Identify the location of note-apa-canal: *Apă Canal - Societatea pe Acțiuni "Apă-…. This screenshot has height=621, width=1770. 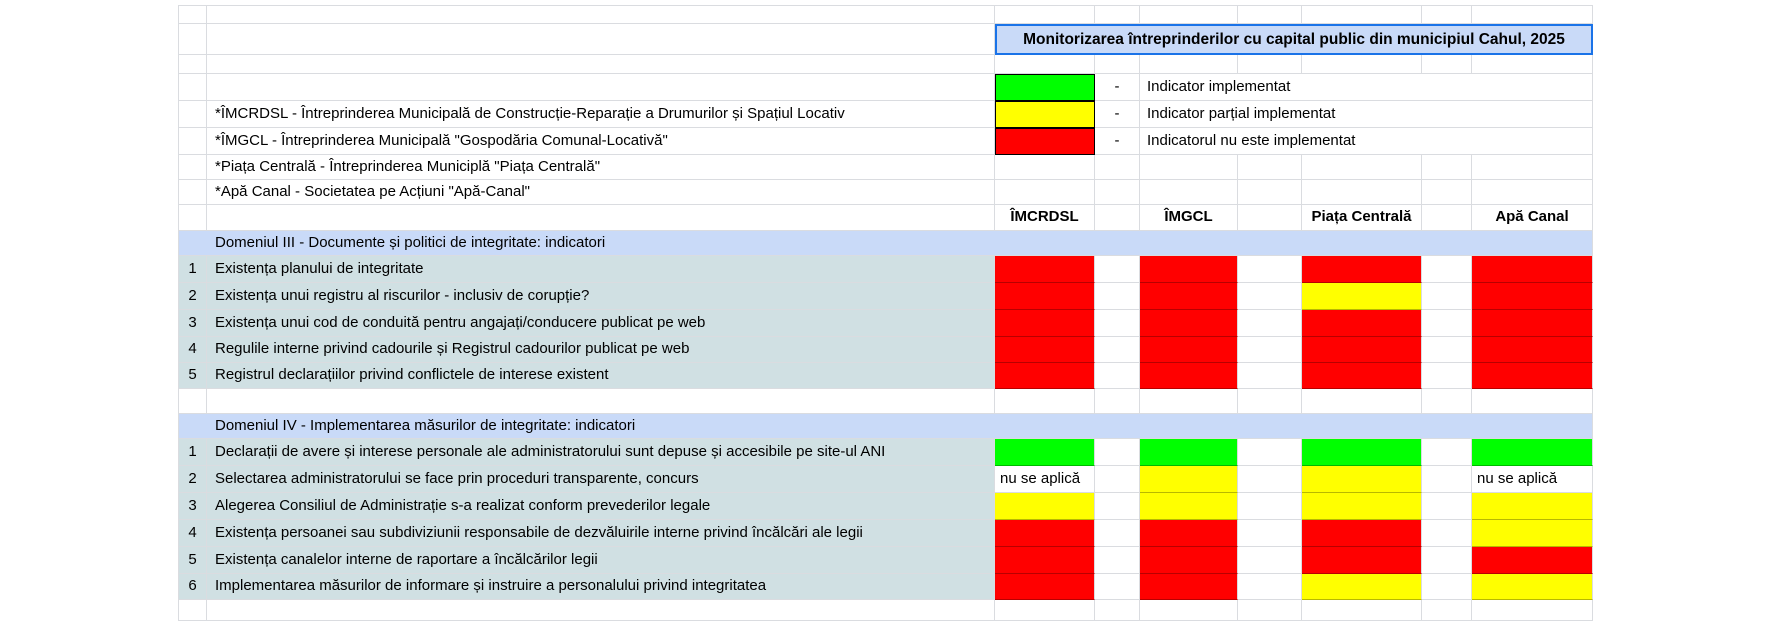
(601, 192).